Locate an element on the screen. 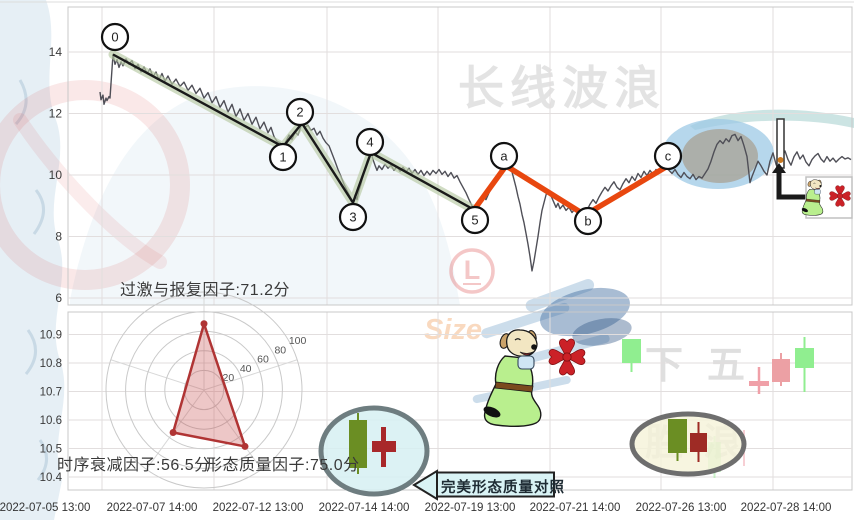  wave-label-5: 5 is located at coordinates (474, 220).